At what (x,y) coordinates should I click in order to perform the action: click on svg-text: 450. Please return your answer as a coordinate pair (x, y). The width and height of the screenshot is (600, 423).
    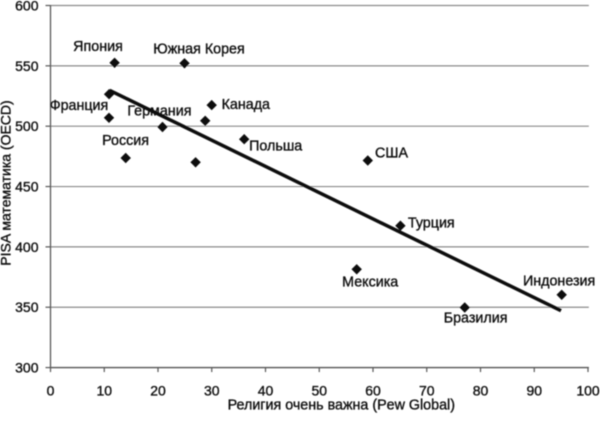
    Looking at the image, I should click on (27, 187).